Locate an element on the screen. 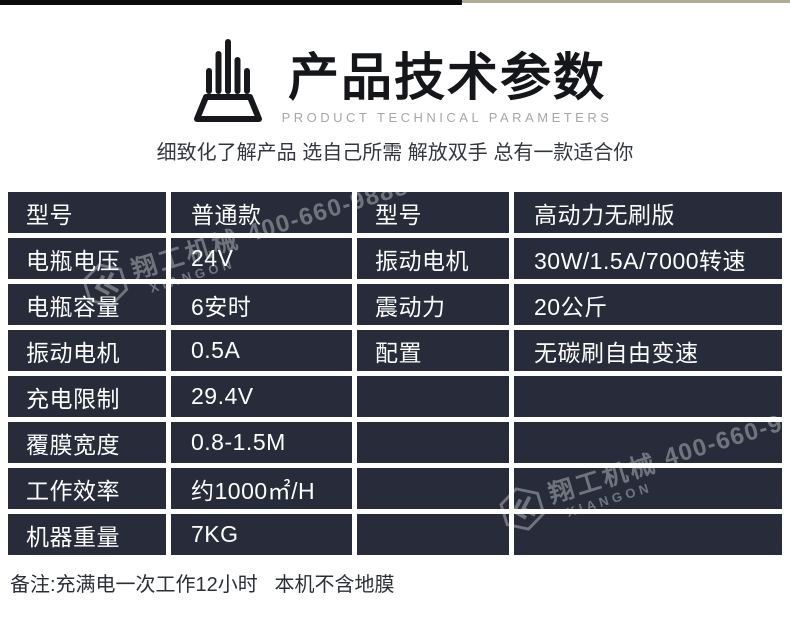 The height and width of the screenshot is (618, 790). spec-value-cell: 普通款 is located at coordinates (261, 212).